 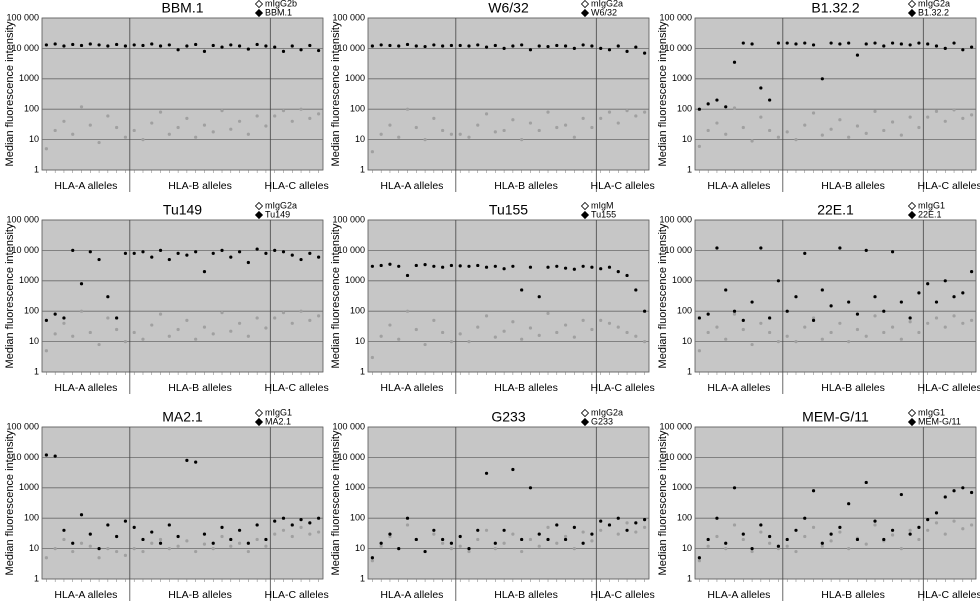 What do you see at coordinates (85, 595) in the screenshot?
I see `group-label: HLA-A alleles` at bounding box center [85, 595].